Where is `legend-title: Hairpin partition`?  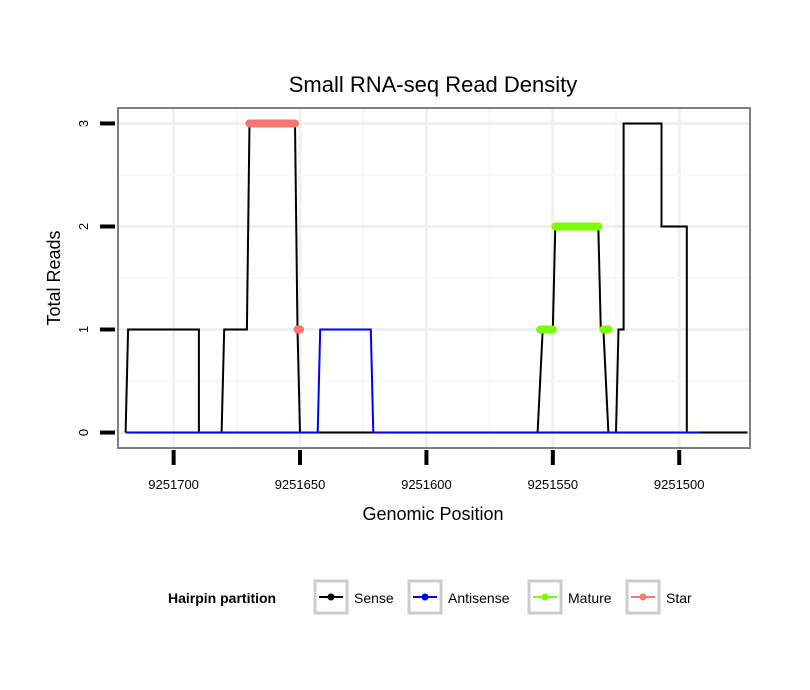
legend-title: Hairpin partition is located at coordinates (222, 598).